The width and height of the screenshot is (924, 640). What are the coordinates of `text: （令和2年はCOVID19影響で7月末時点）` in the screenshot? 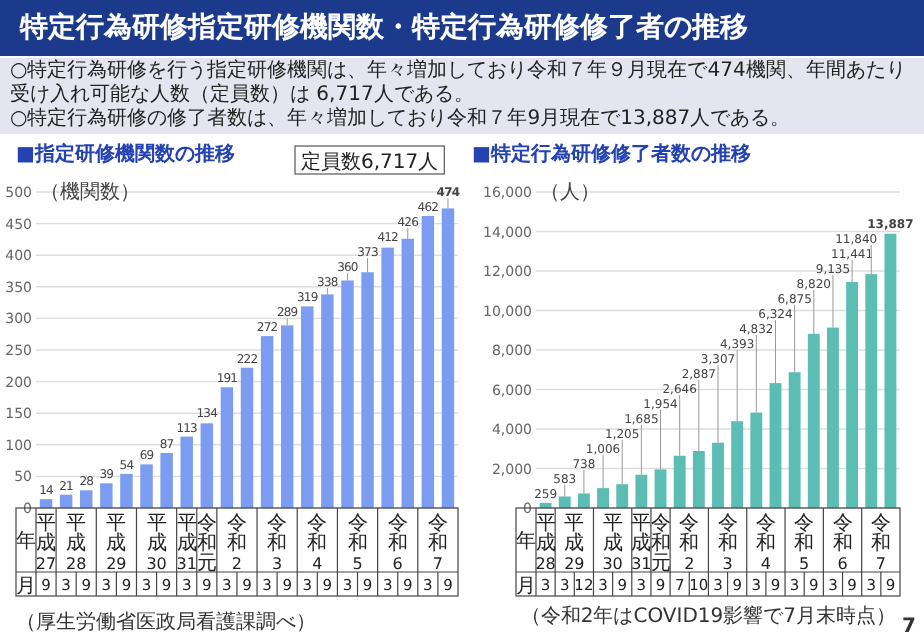 It's located at (708, 616).